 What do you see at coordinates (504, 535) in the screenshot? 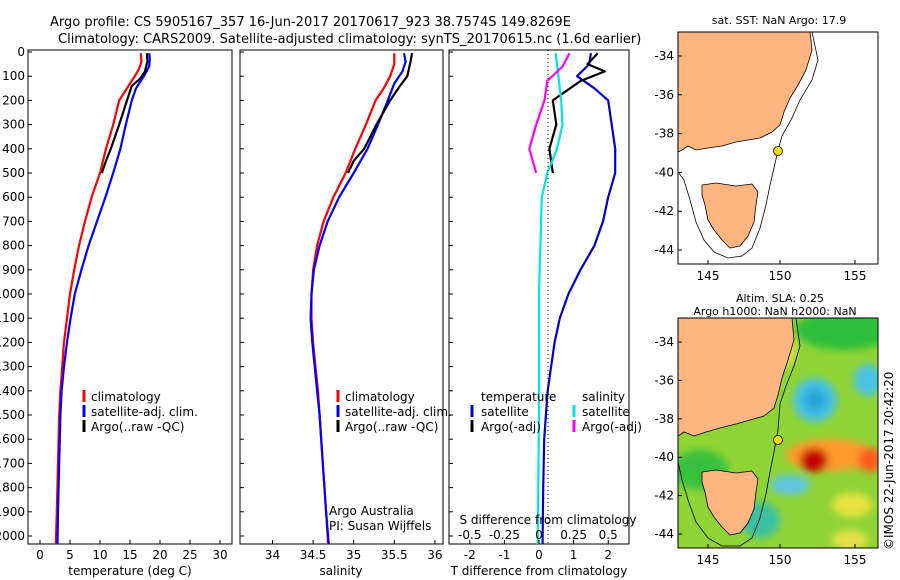
I see `s-x-tick-label: -0.25` at bounding box center [504, 535].